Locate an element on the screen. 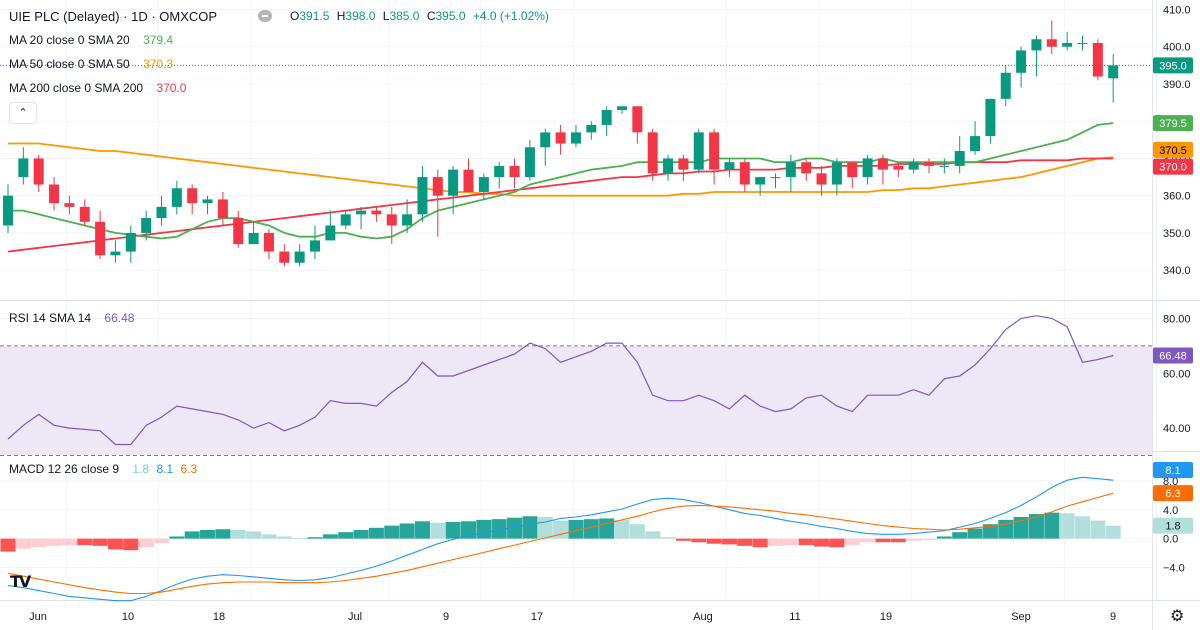 The width and height of the screenshot is (1200, 630). ma50-series-line is located at coordinates (561, 169).